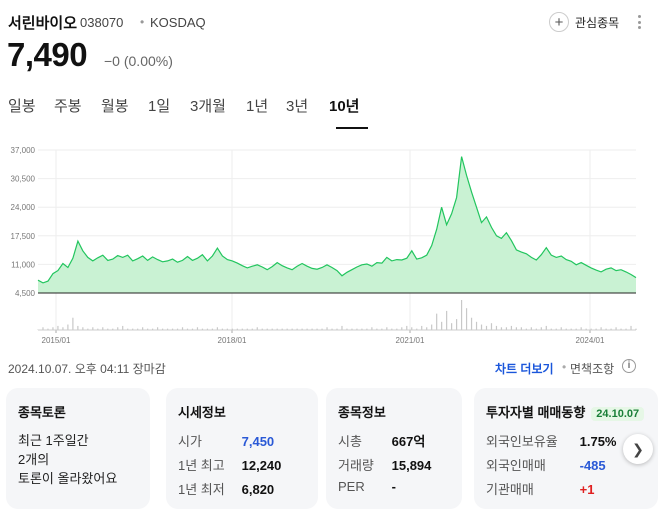  Describe the element at coordinates (102, 22) in the screenshot. I see `stock-code: 038070` at that location.